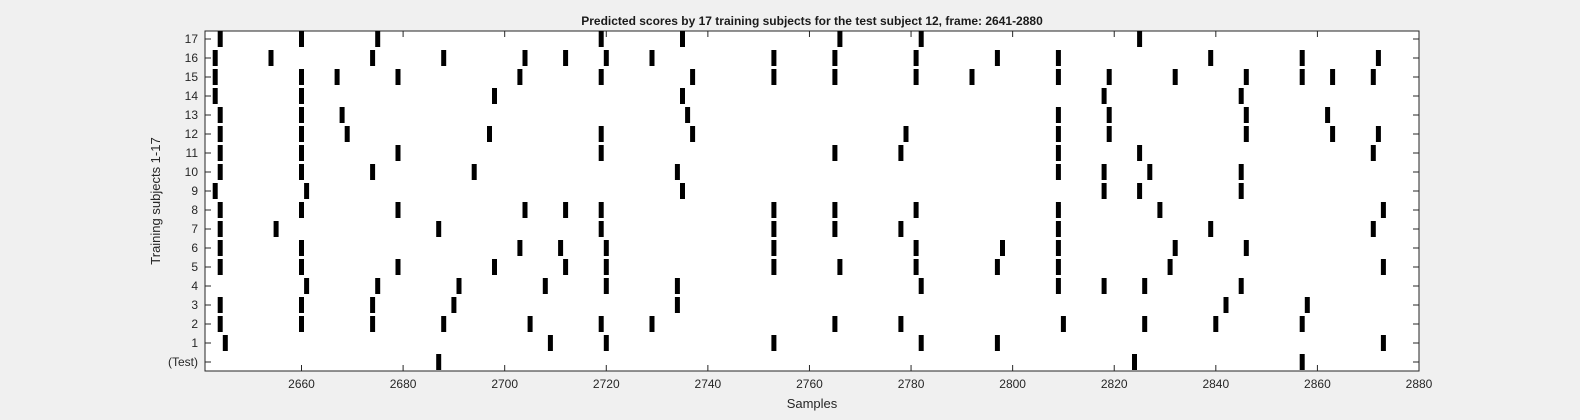 Image resolution: width=1580 pixels, height=420 pixels. Describe the element at coordinates (911, 384) in the screenshot. I see `x-tick-label: 2780` at that location.